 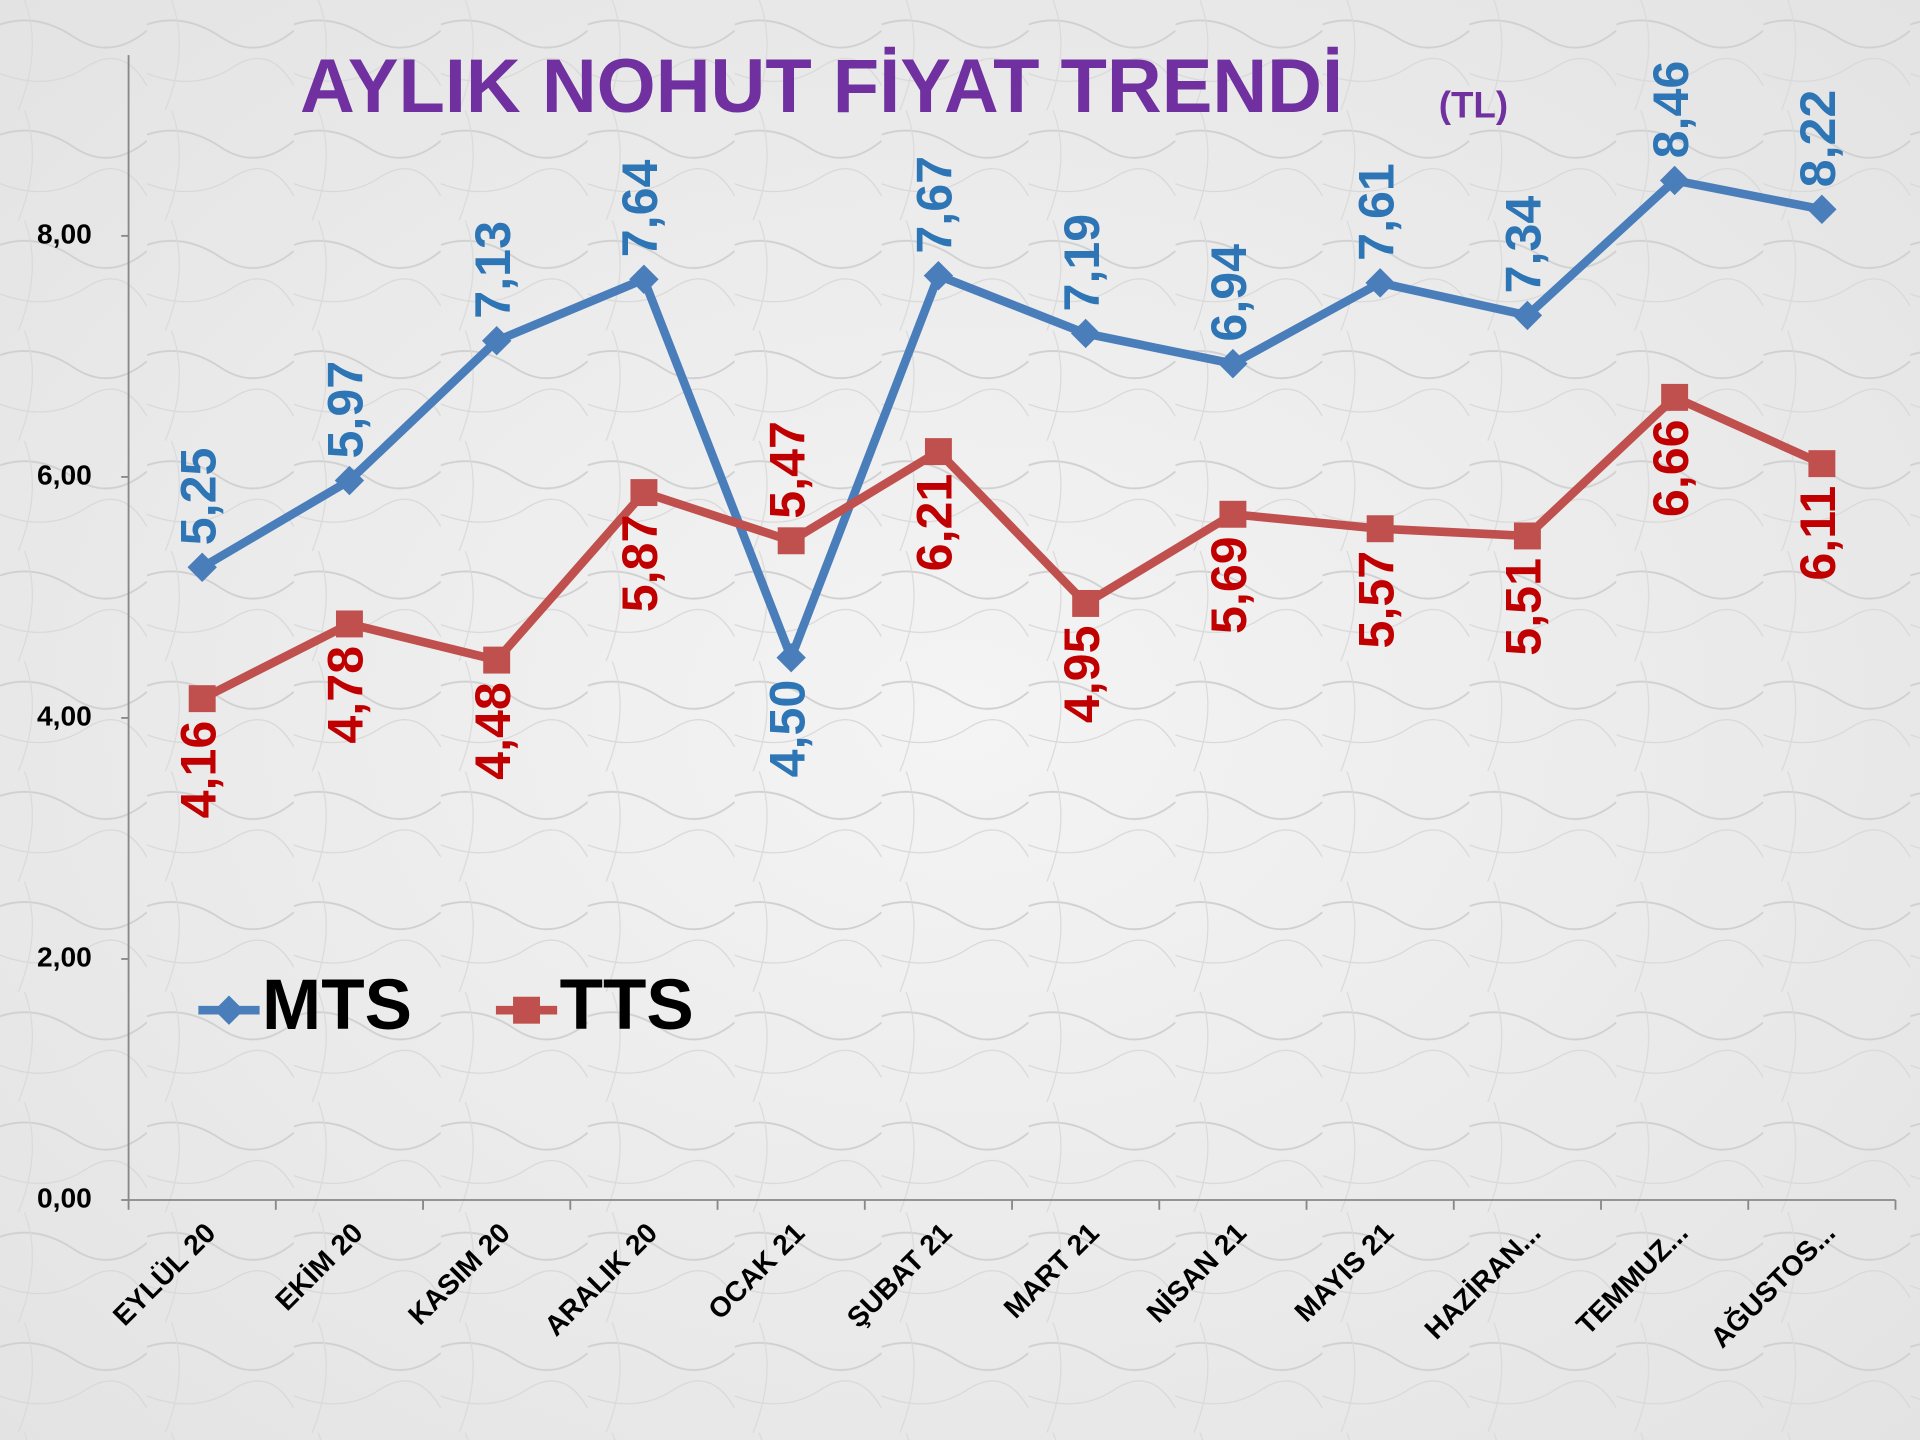 What do you see at coordinates (198, 770) in the screenshot?
I see `data-label: 4,16` at bounding box center [198, 770].